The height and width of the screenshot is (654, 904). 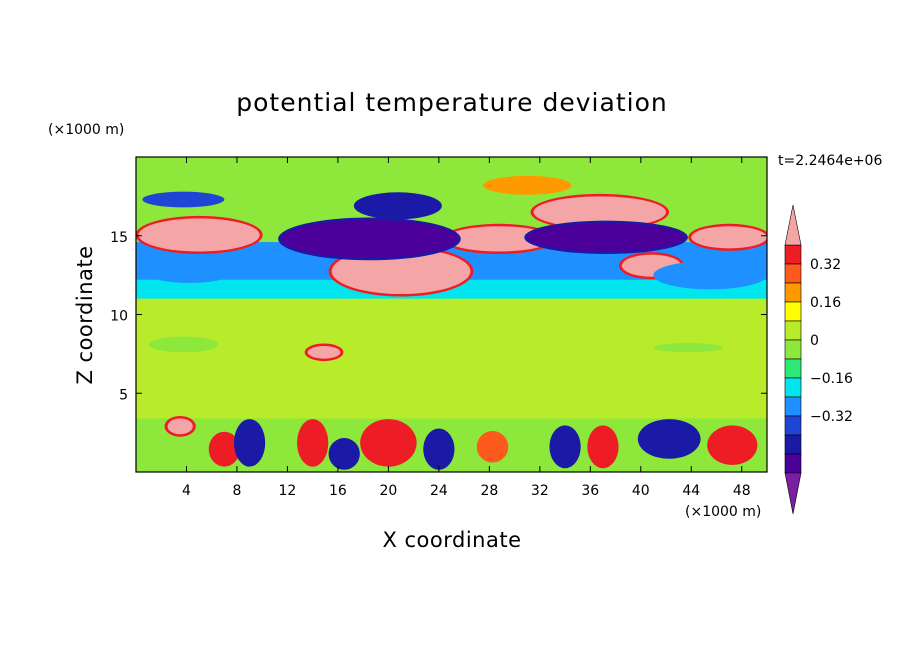 What do you see at coordinates (814, 341) in the screenshot?
I see `colorbar-tick-label: 0` at bounding box center [814, 341].